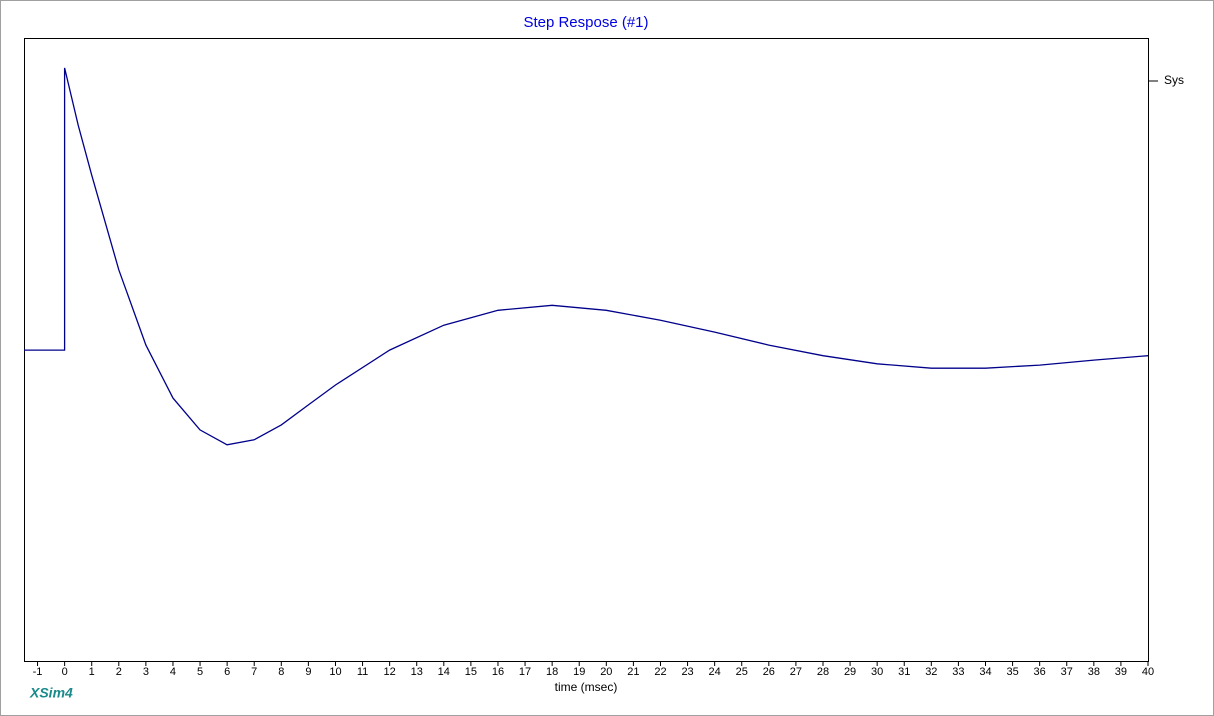  What do you see at coordinates (444, 672) in the screenshot?
I see `x-tick-label: 14` at bounding box center [444, 672].